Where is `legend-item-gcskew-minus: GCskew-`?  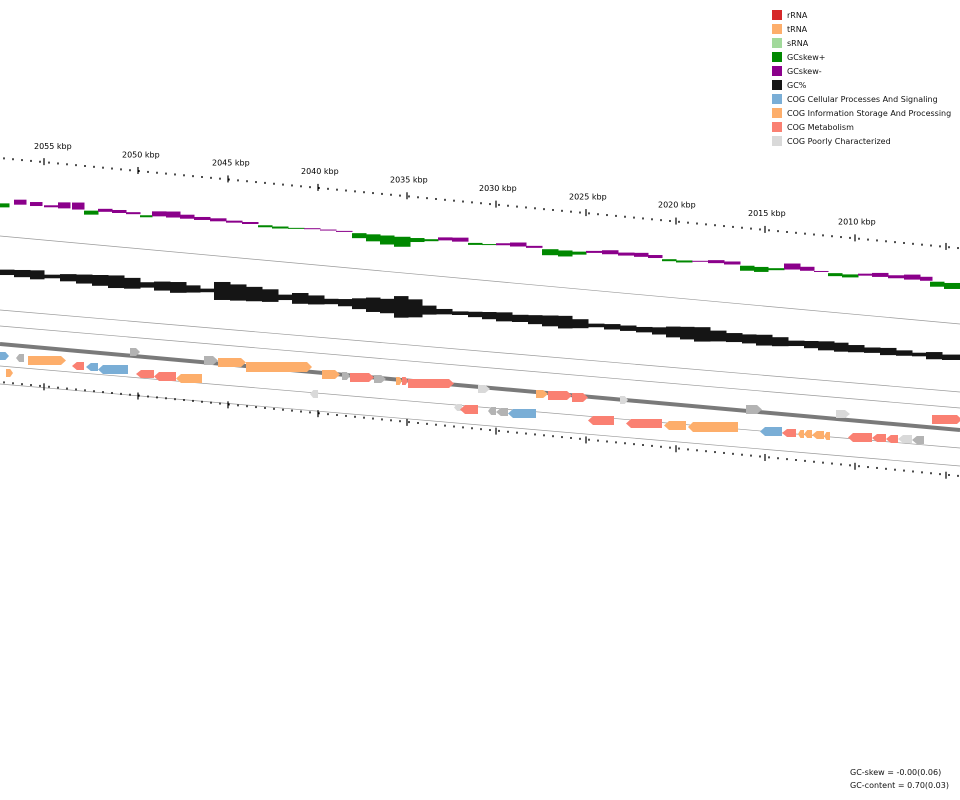
legend-item-gcskew-minus: GCskew- is located at coordinates (861, 71).